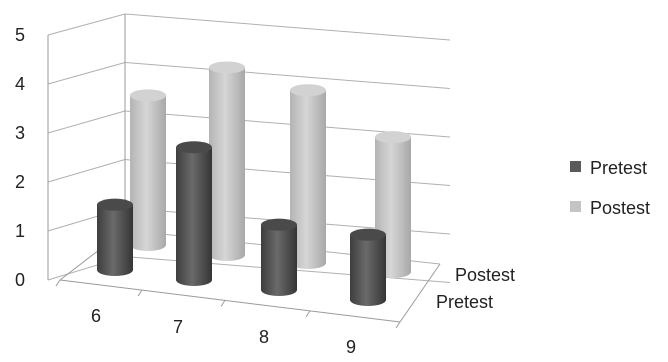  What do you see at coordinates (96, 316) in the screenshot?
I see `x-tick-label: 6` at bounding box center [96, 316].